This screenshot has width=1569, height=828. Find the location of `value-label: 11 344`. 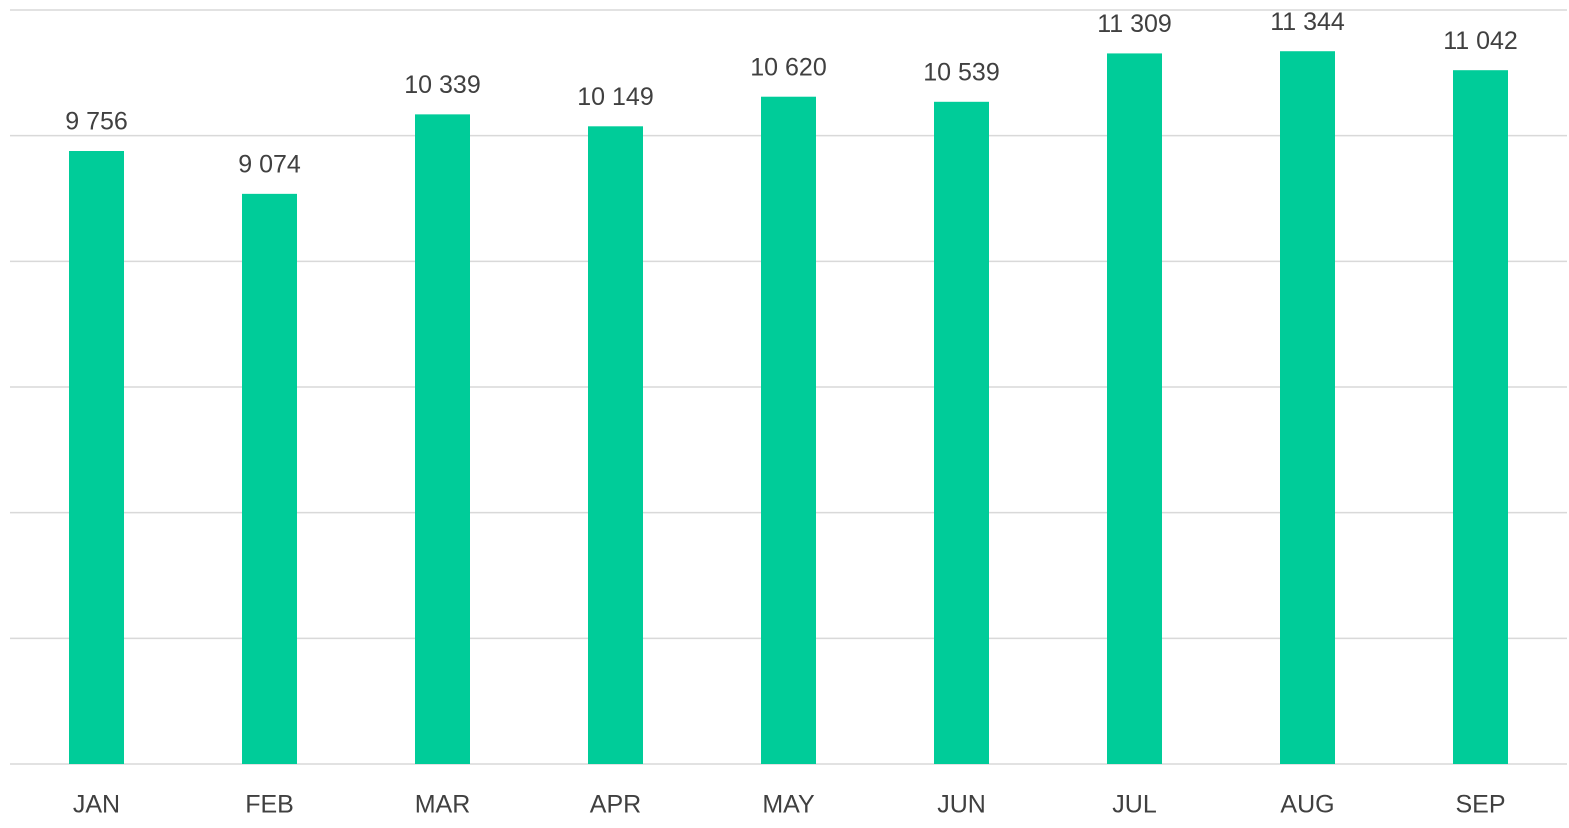

value-label: 11 344 is located at coordinates (1307, 22).